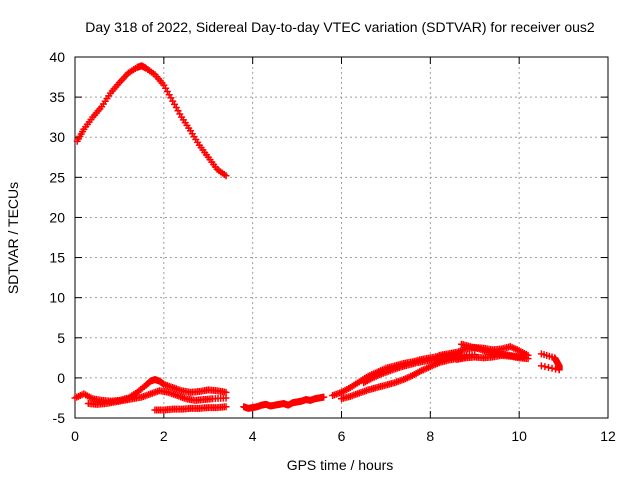 This screenshot has width=640, height=480. Describe the element at coordinates (13, 238) in the screenshot. I see `y-axis-label: SDTVAR / TECUs` at that location.